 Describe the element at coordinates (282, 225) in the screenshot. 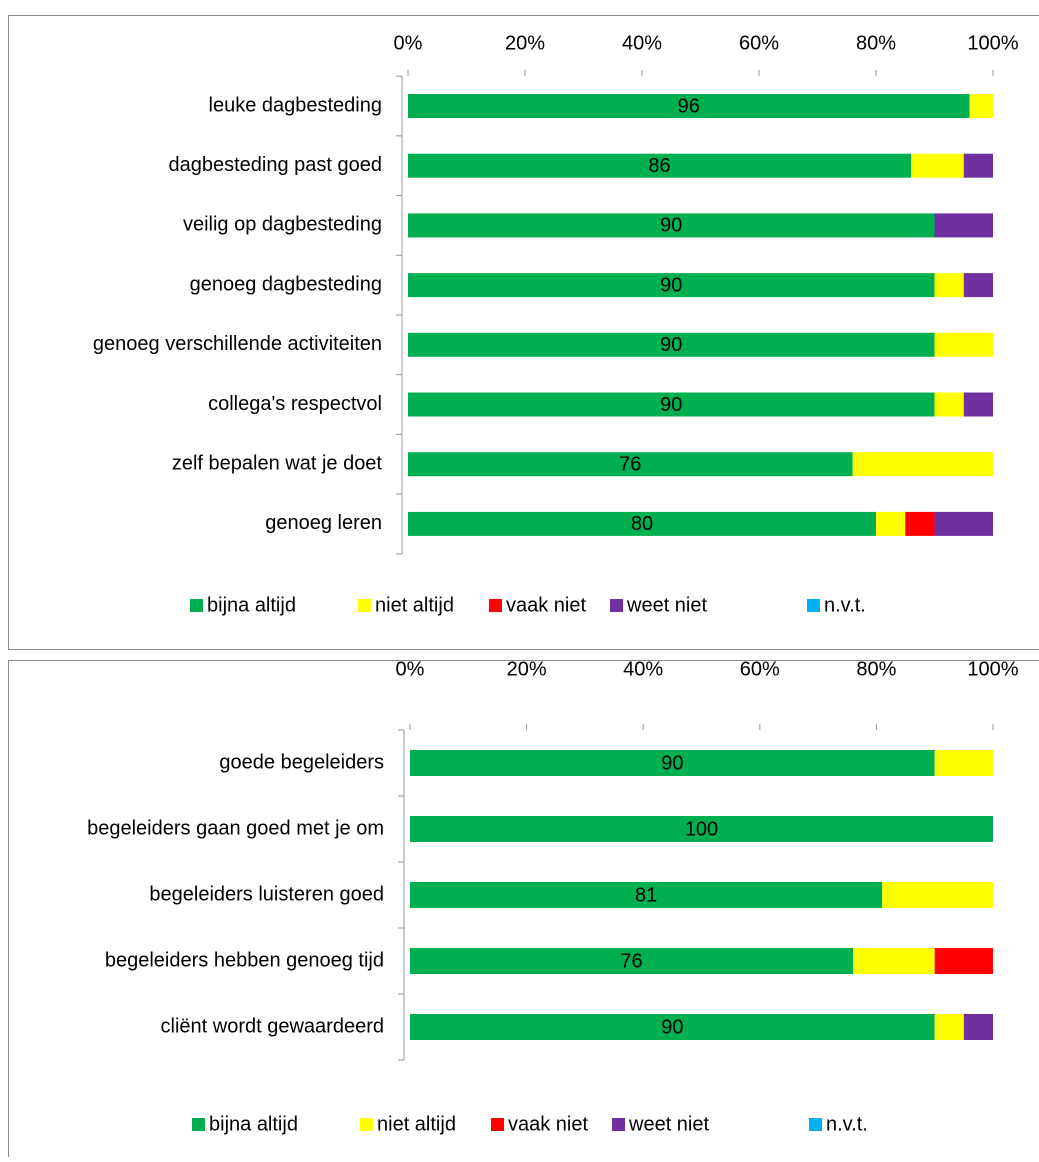

I see `category-label: veilig op dagbesteding` at that location.